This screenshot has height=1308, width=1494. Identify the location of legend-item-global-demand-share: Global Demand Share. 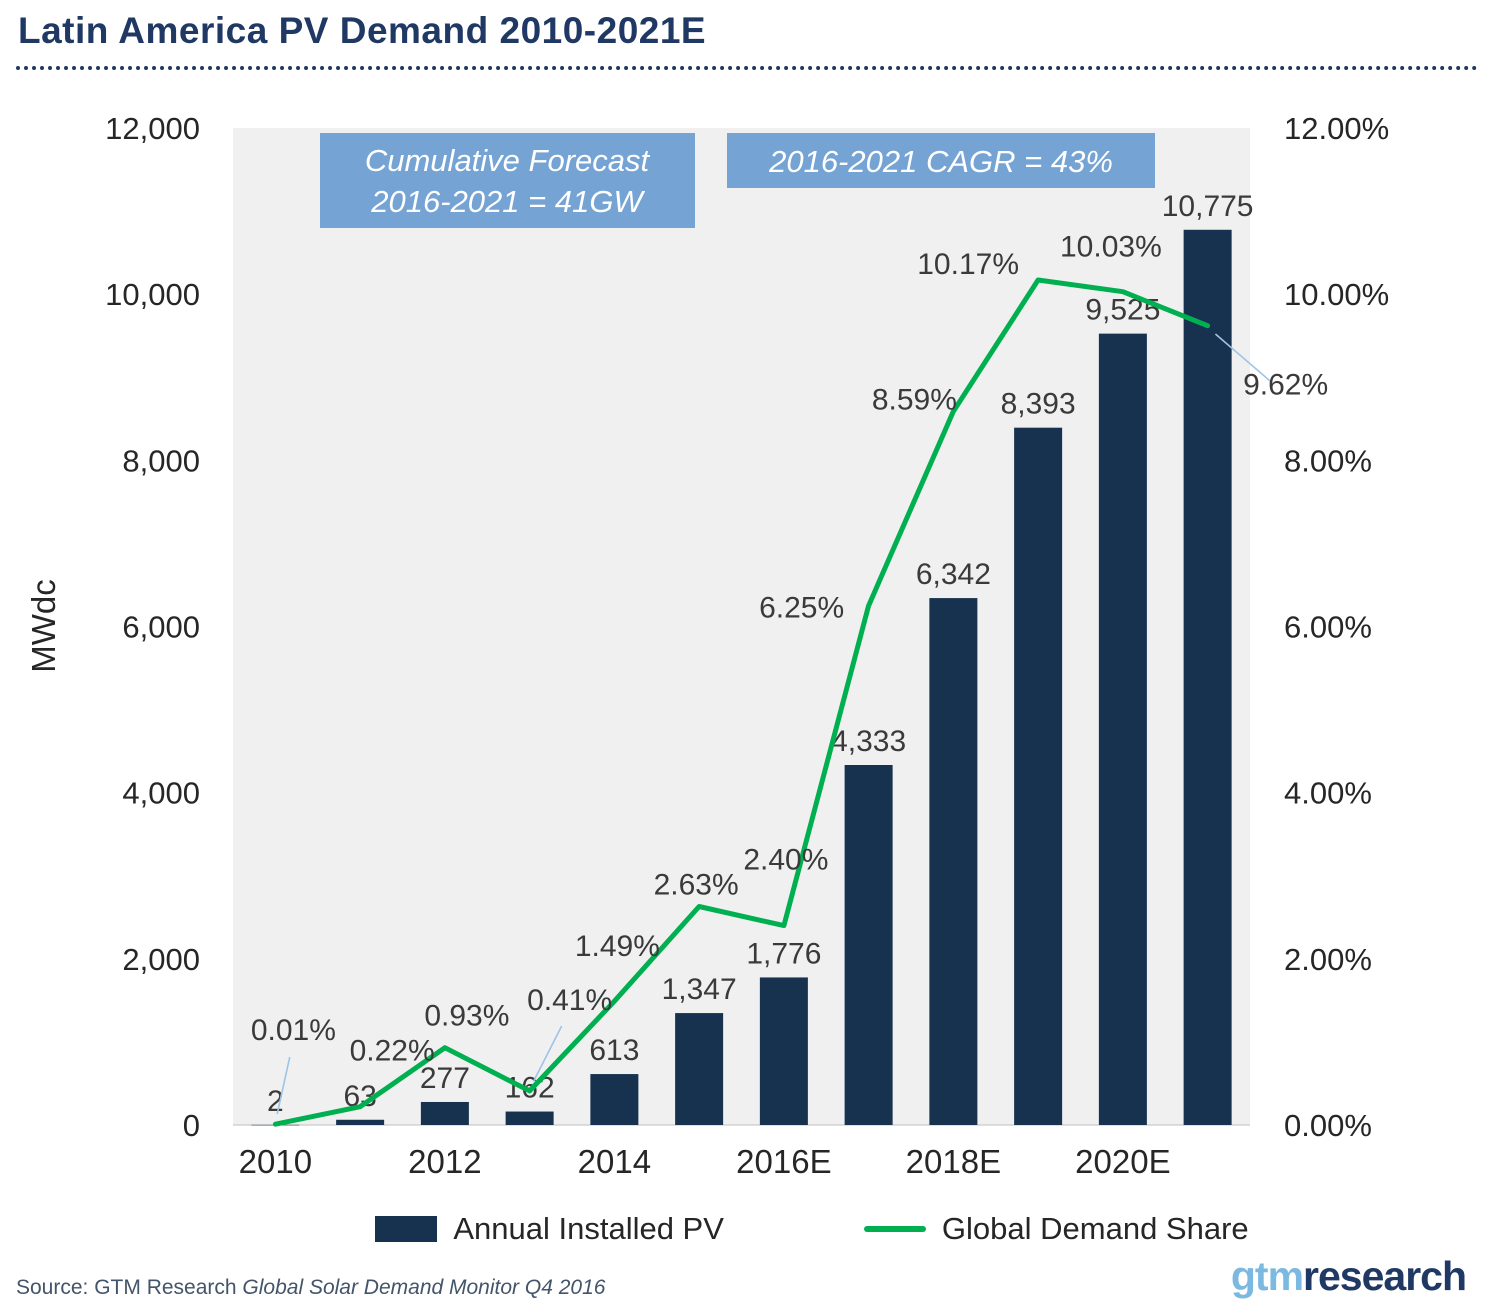
(1056, 1229).